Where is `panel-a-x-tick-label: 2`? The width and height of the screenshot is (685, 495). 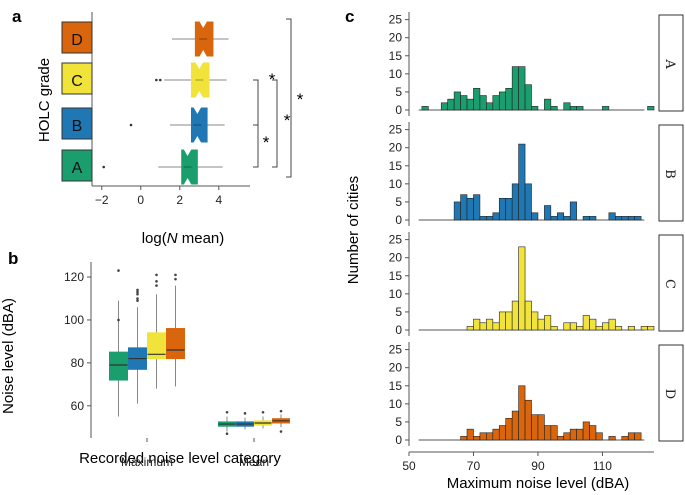
panel-a-x-tick-label: 2 is located at coordinates (179, 200).